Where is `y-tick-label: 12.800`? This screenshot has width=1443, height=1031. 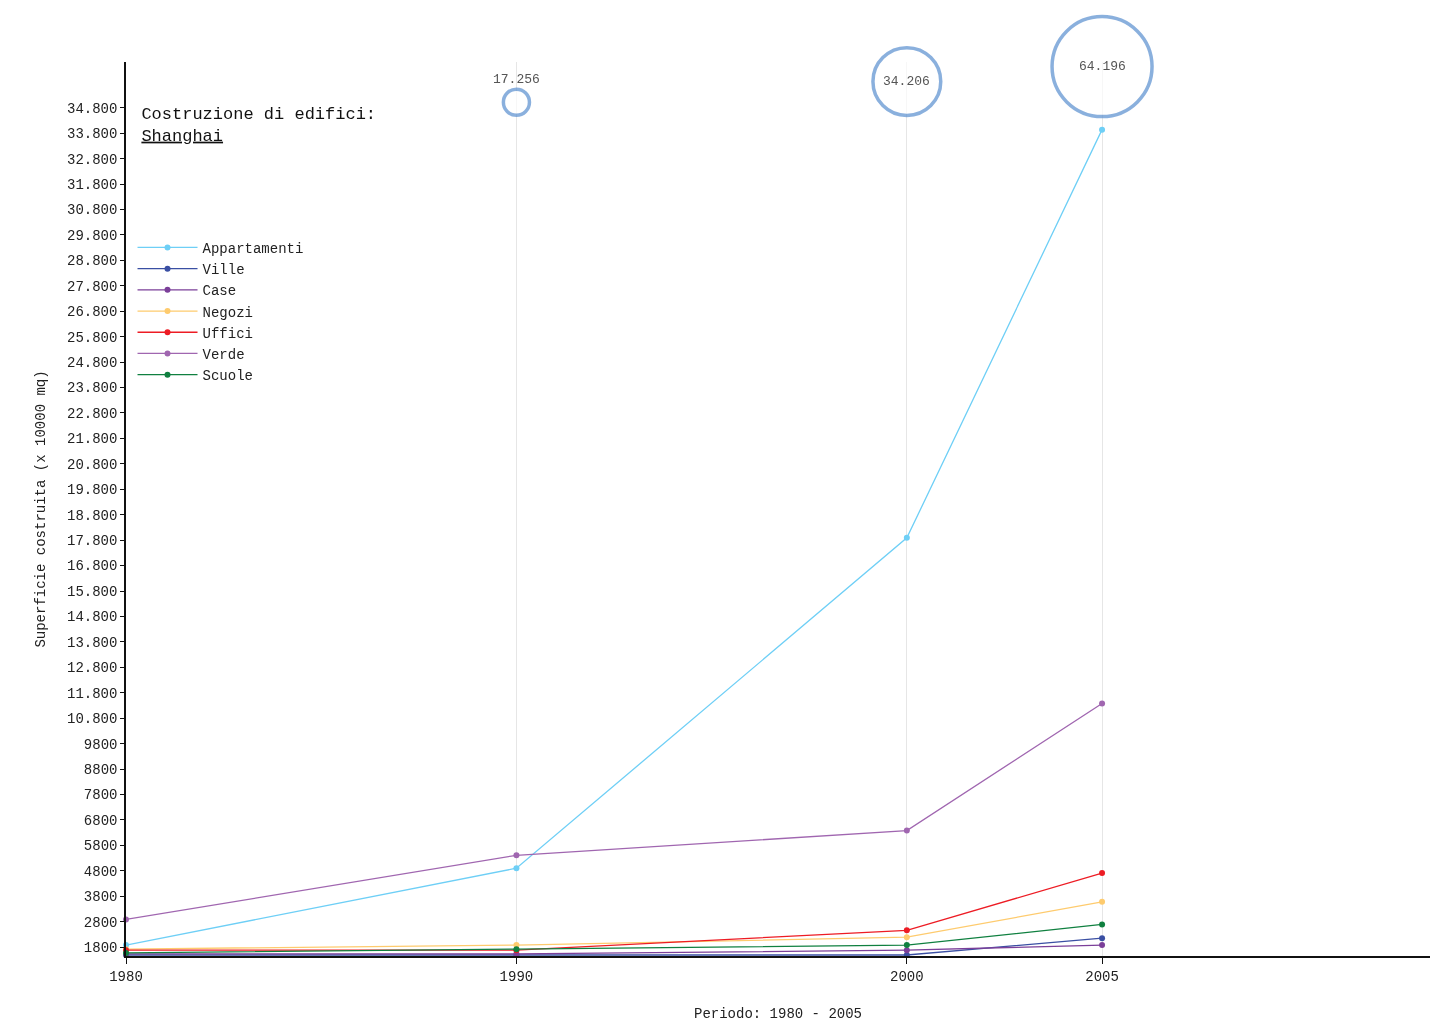 y-tick-label: 12.800 is located at coordinates (92, 668).